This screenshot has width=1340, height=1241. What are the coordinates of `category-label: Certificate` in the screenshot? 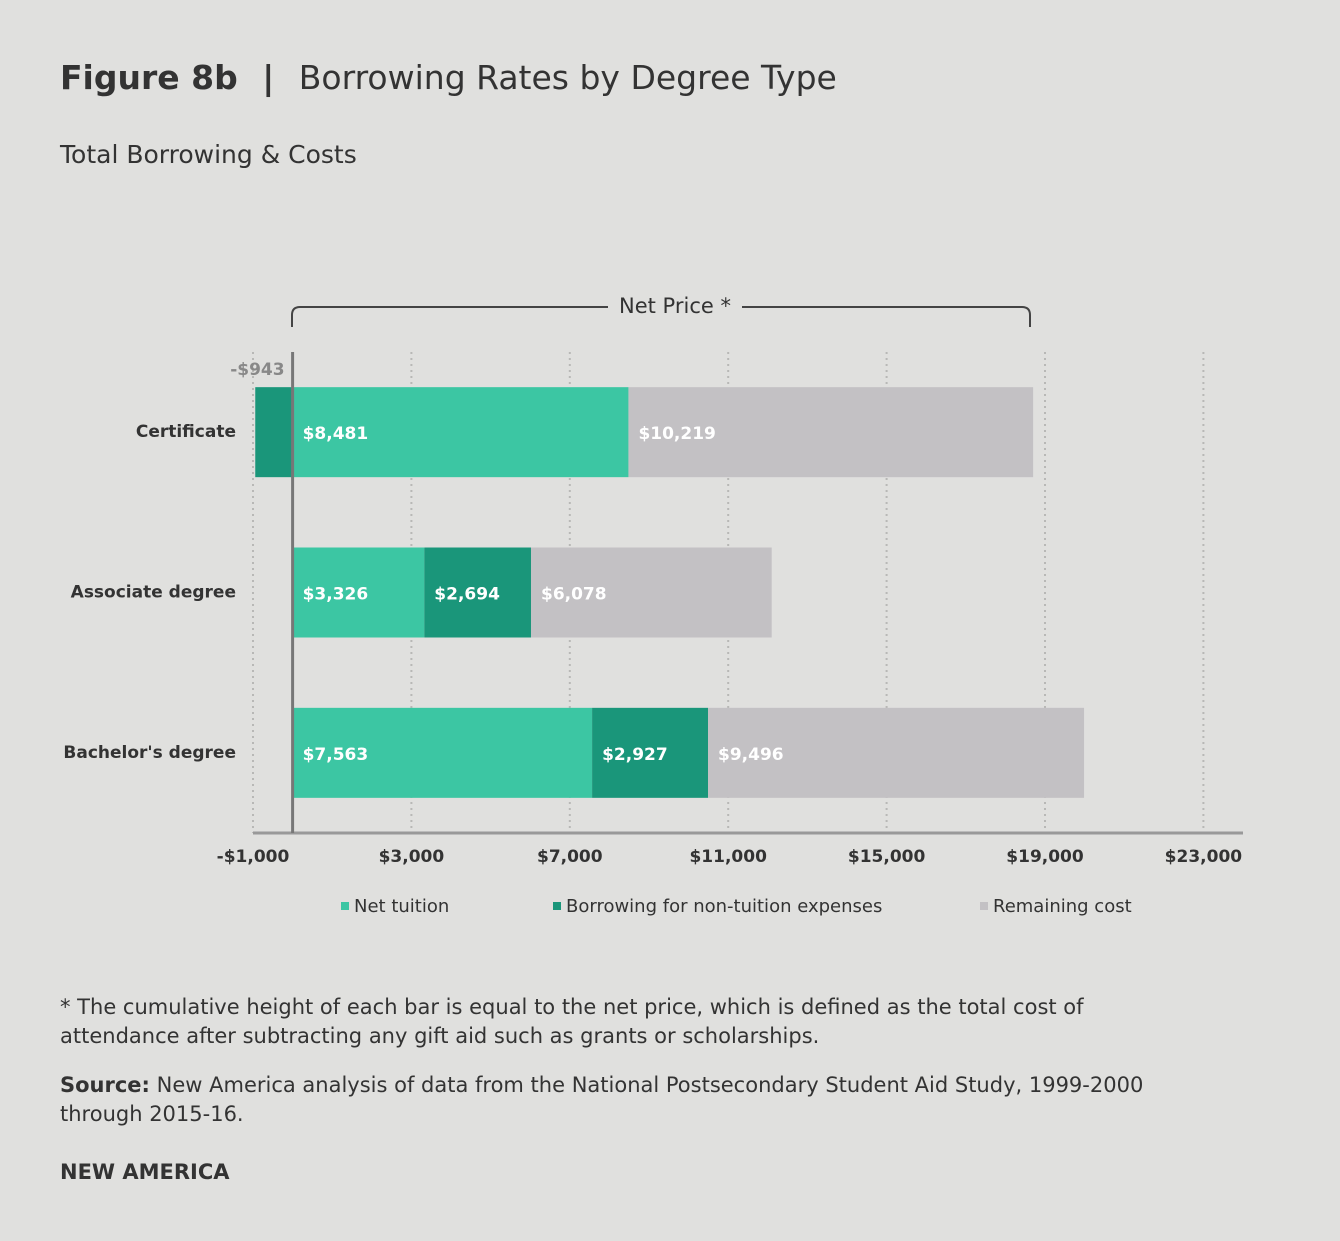 It's located at (186, 432).